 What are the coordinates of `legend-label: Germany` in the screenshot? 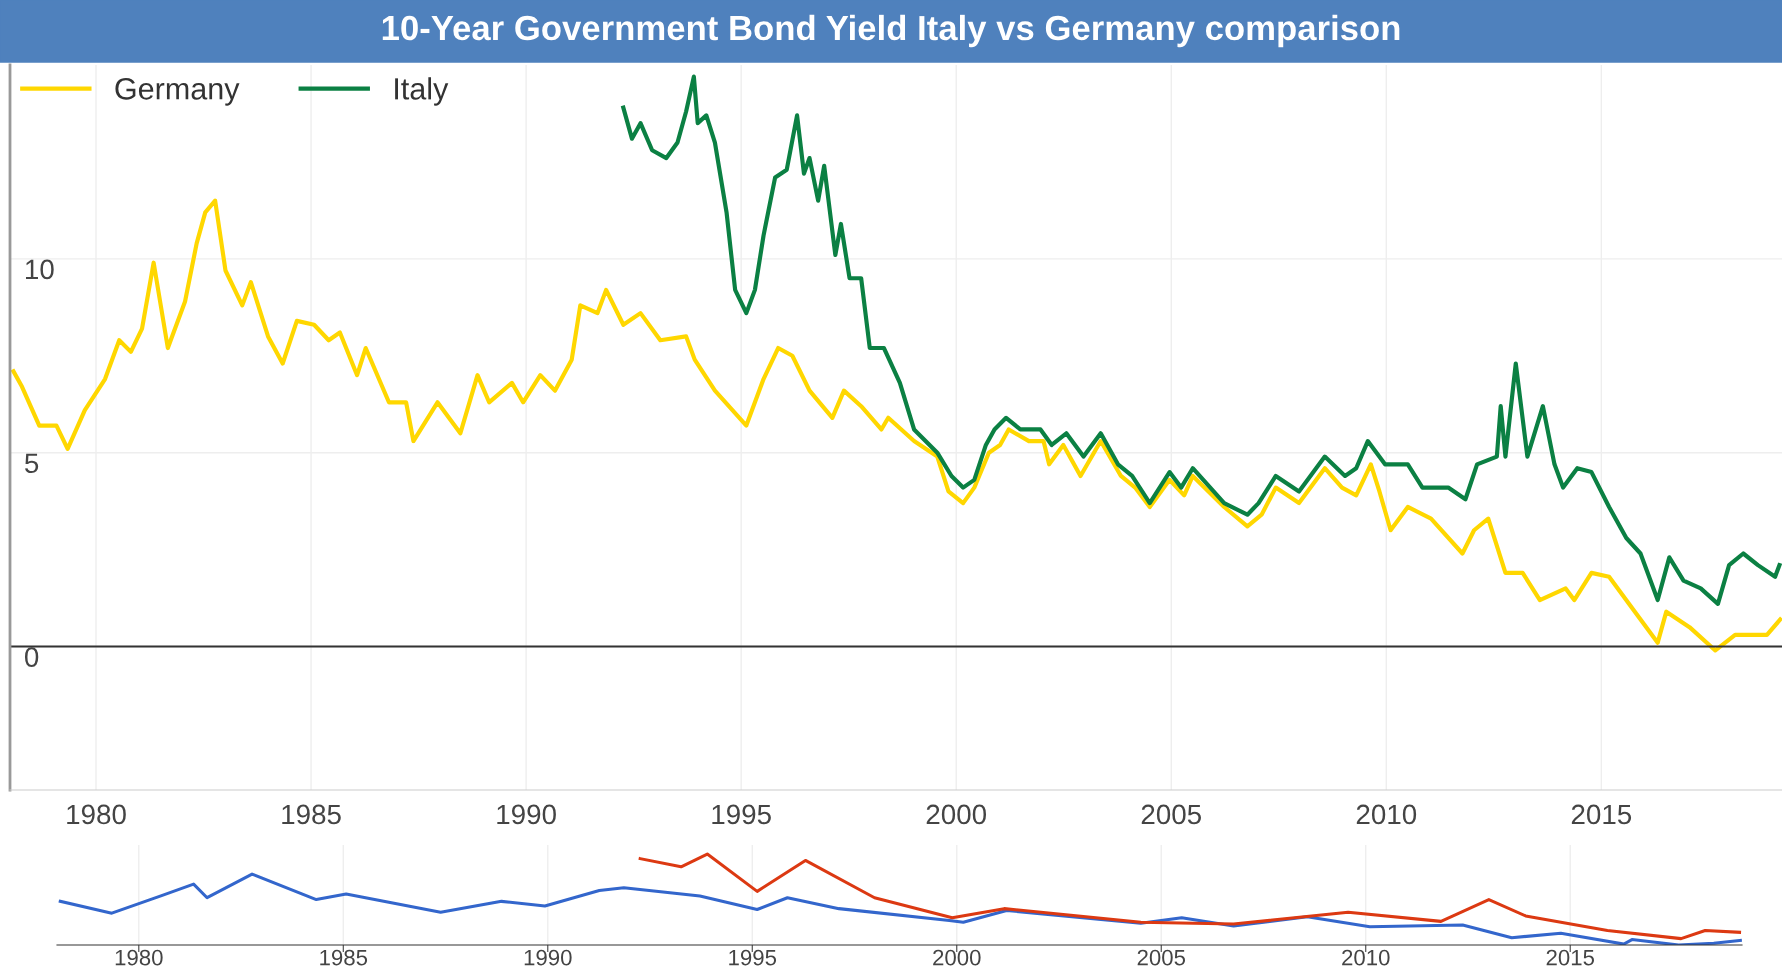 It's located at (177, 92).